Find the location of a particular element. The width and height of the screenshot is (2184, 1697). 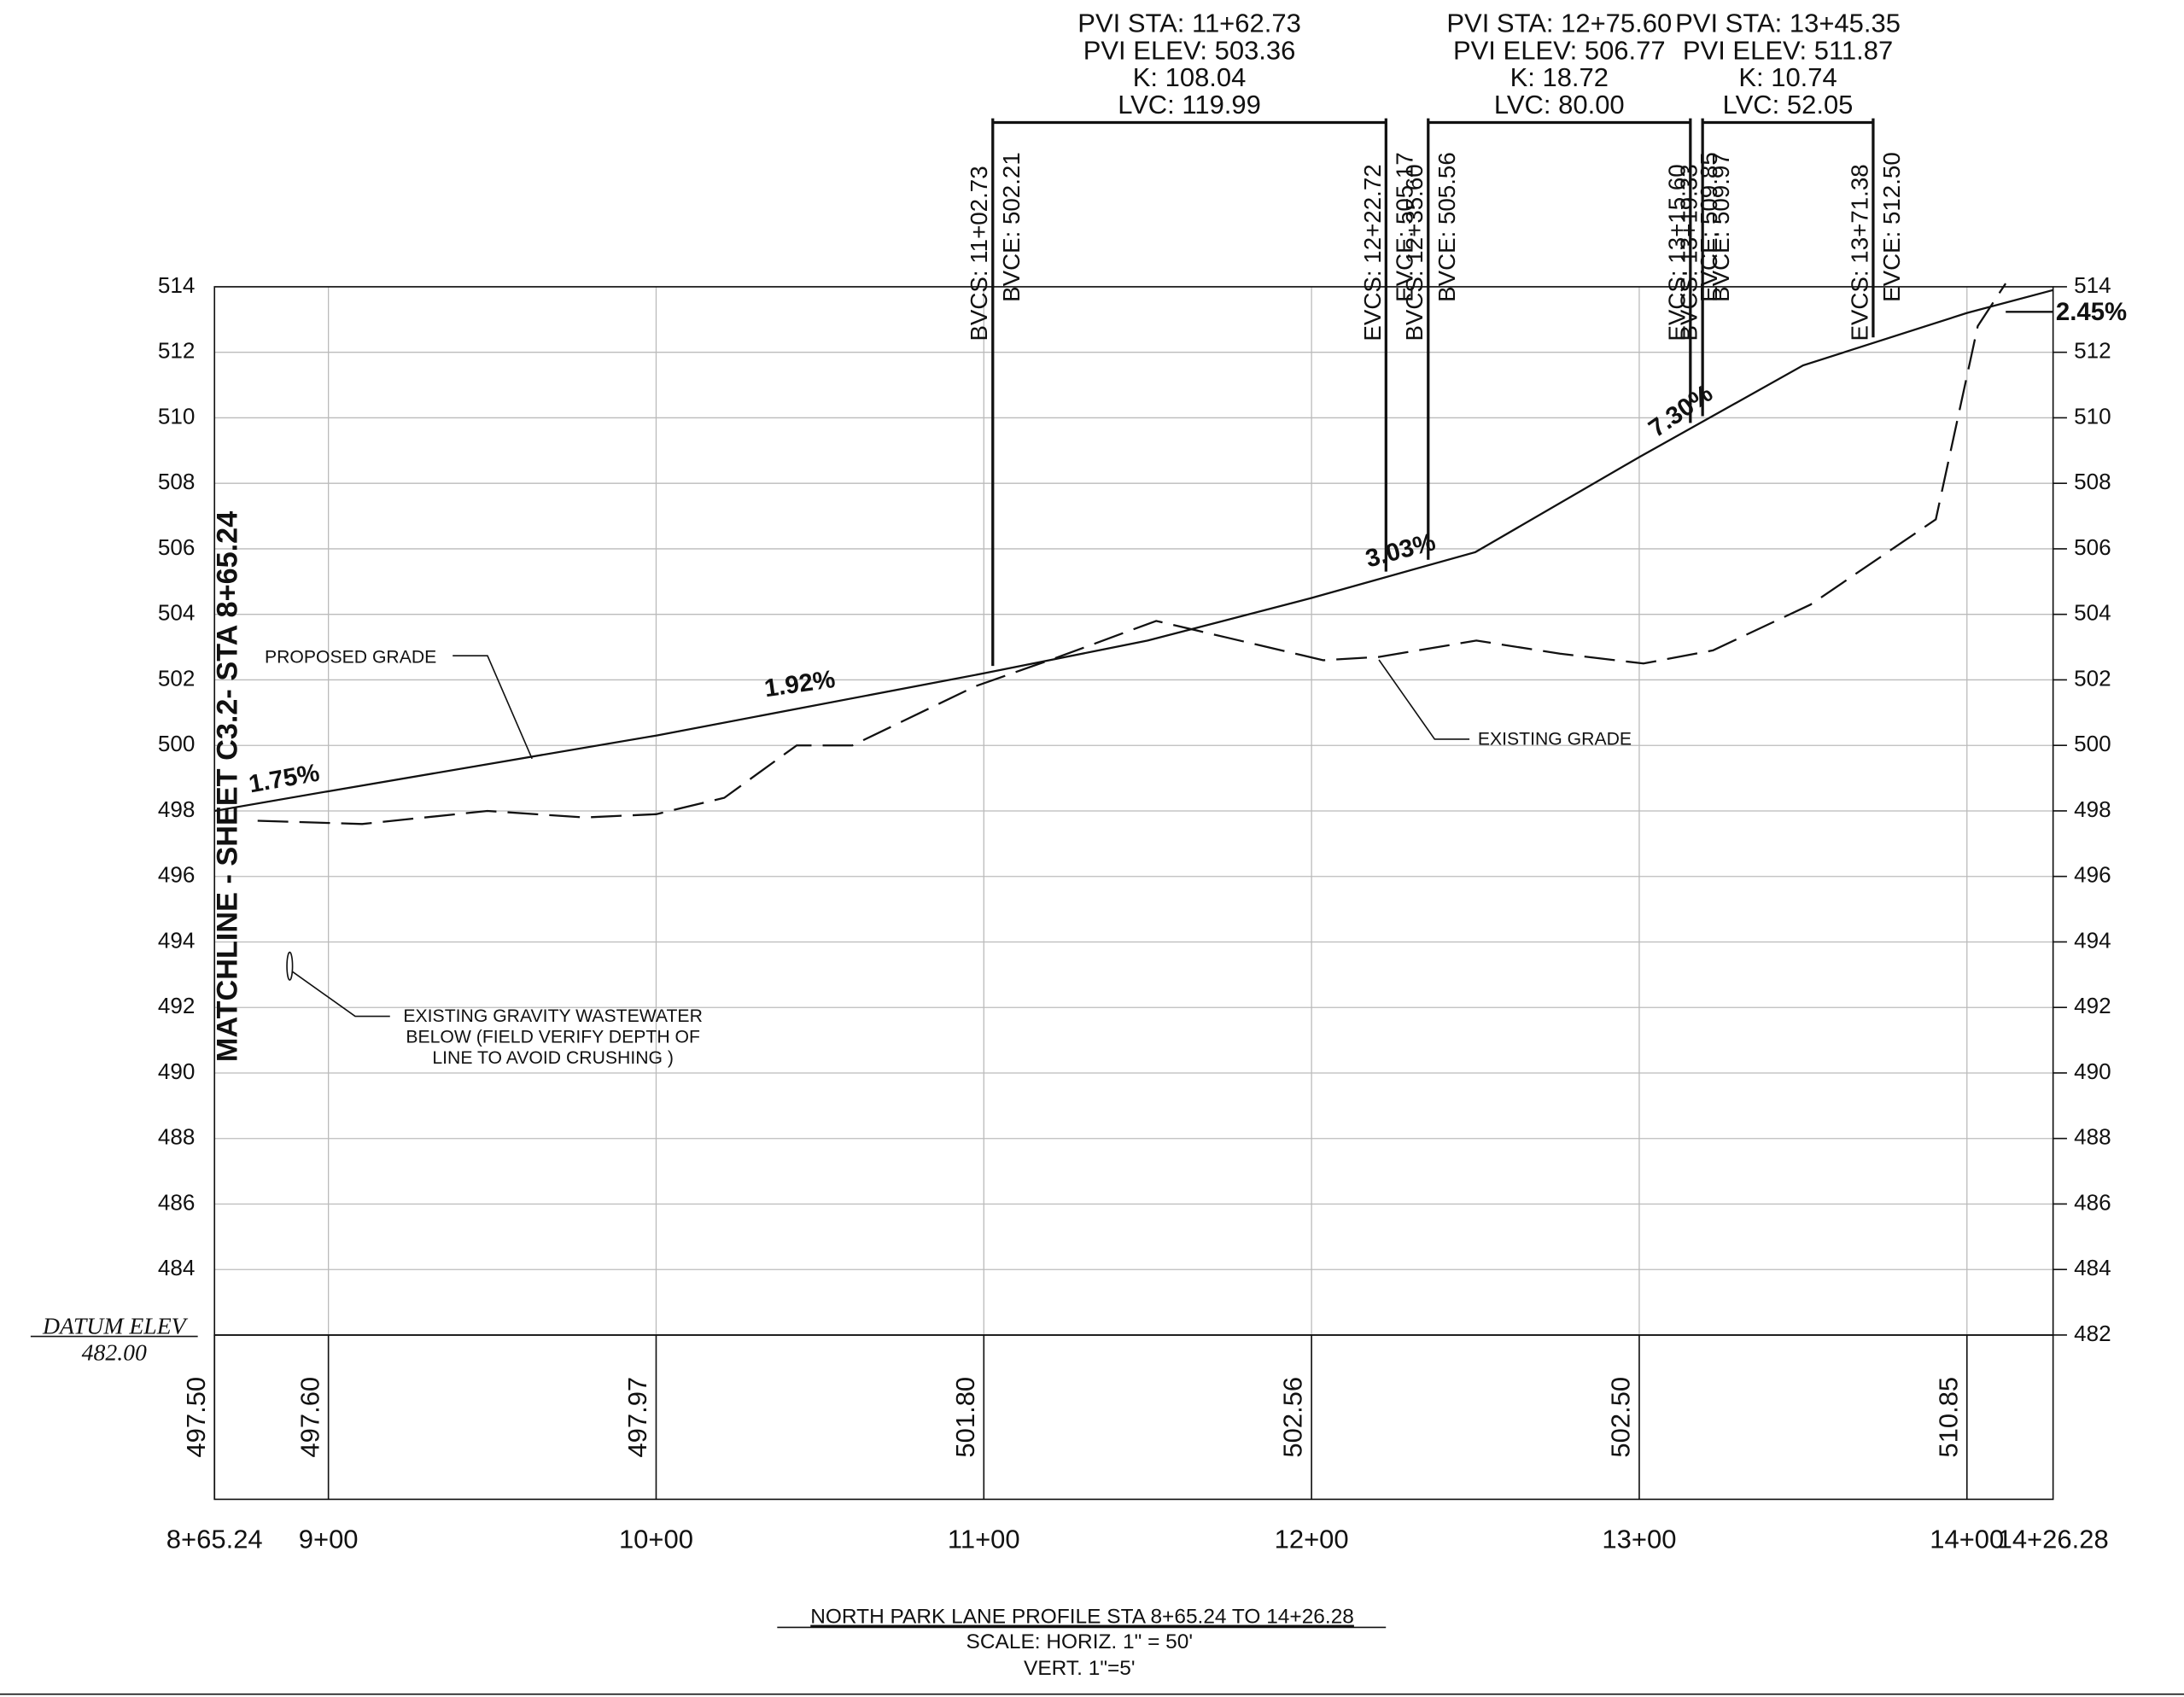

pvi-label: K: 108.04 is located at coordinates (1190, 77).